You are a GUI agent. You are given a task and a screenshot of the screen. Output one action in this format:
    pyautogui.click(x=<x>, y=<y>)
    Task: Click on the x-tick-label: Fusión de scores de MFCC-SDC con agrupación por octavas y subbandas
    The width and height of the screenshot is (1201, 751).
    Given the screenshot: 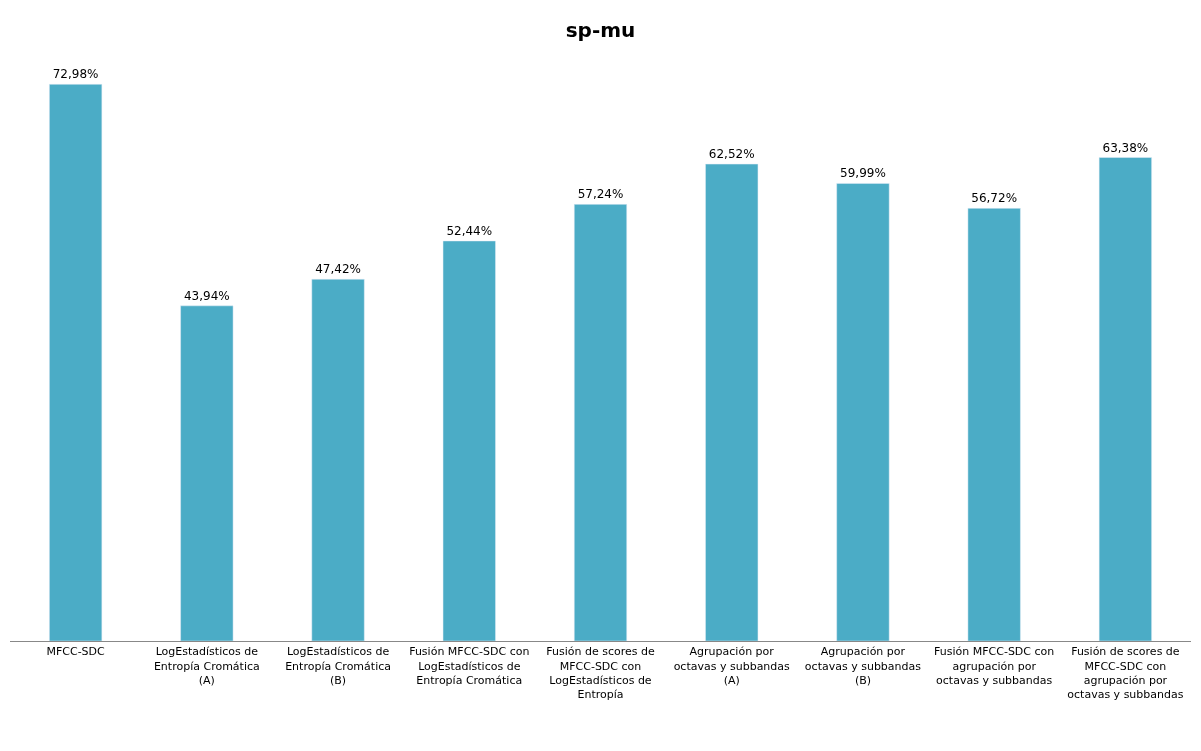 What is the action you would take?
    pyautogui.click(x=1125, y=673)
    